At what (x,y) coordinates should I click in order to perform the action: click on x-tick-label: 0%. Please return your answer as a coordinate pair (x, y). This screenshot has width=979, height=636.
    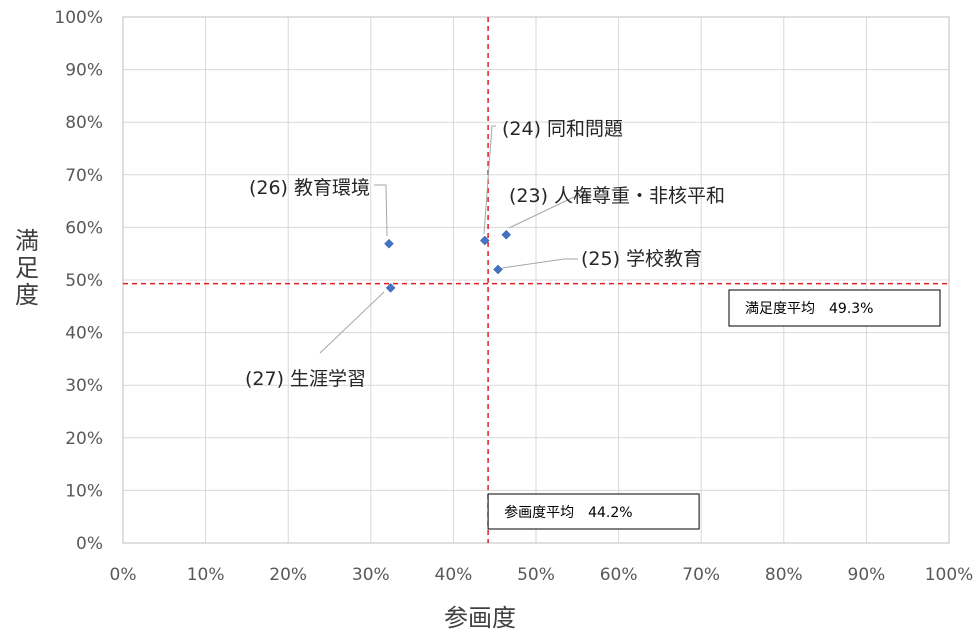
    Looking at the image, I should click on (123, 575).